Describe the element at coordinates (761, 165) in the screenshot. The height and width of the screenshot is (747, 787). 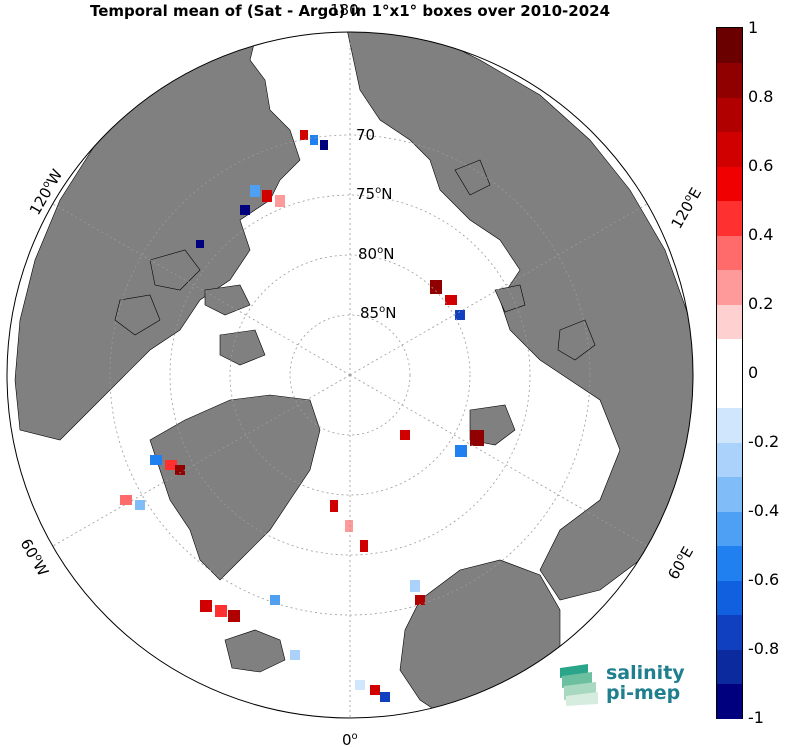
I see `colorbar-tick-label: 0.6` at that location.